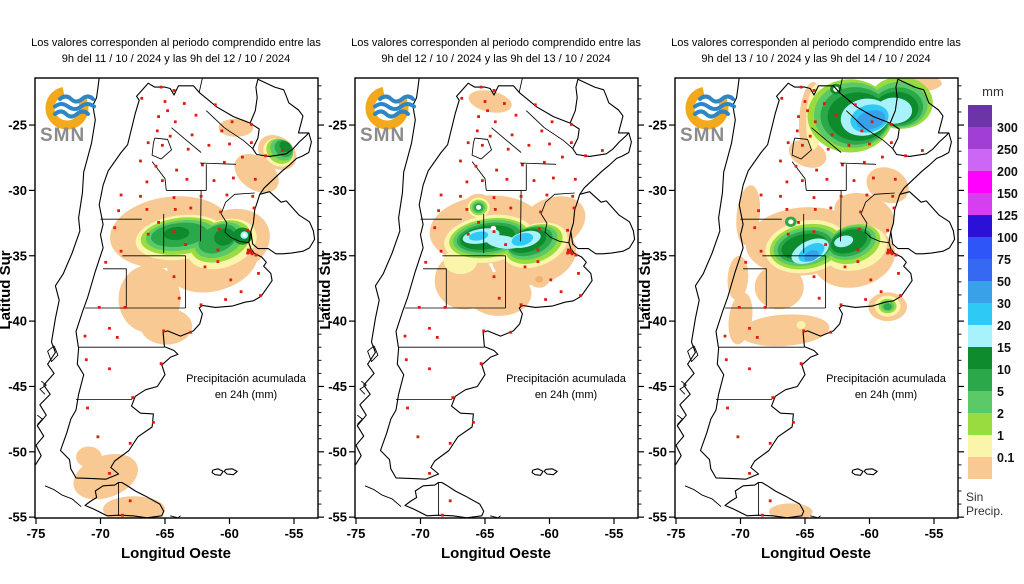 This screenshot has height=584, width=1024. I want to click on legend-value: 2, so click(1000, 414).